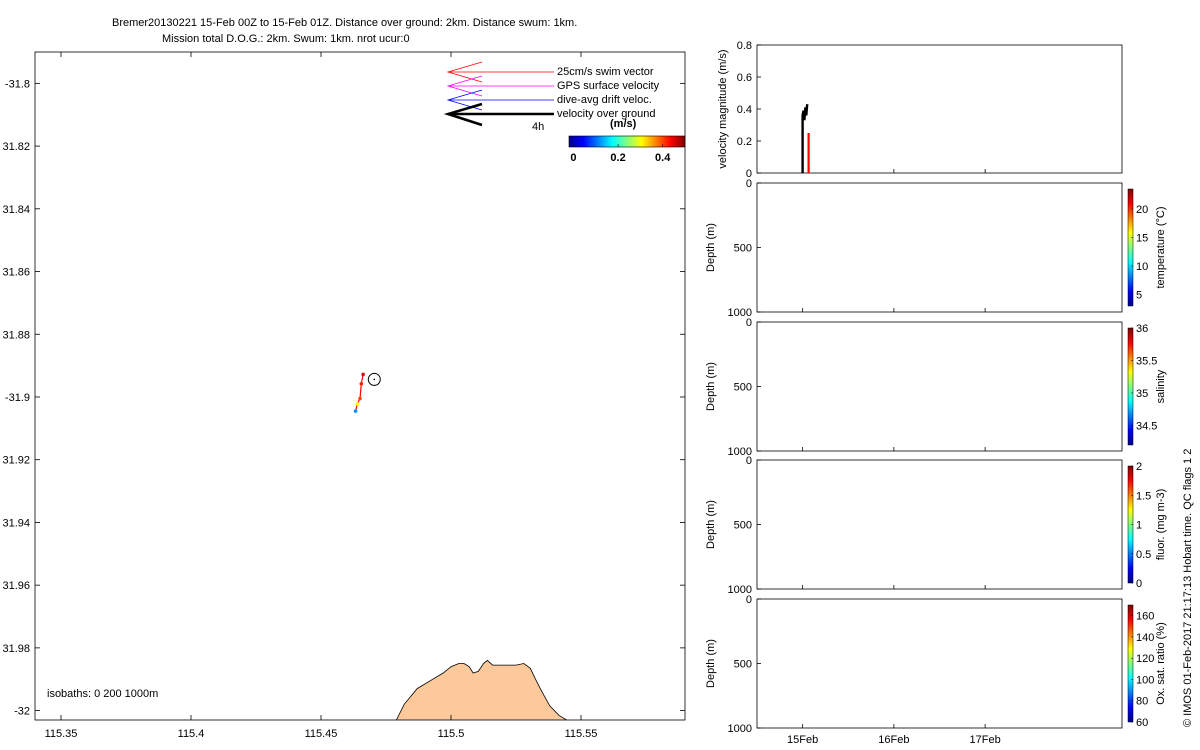 This screenshot has height=750, width=1200. Describe the element at coordinates (1142, 702) in the screenshot. I see `panel-colorbar-tick-label: 80` at that location.